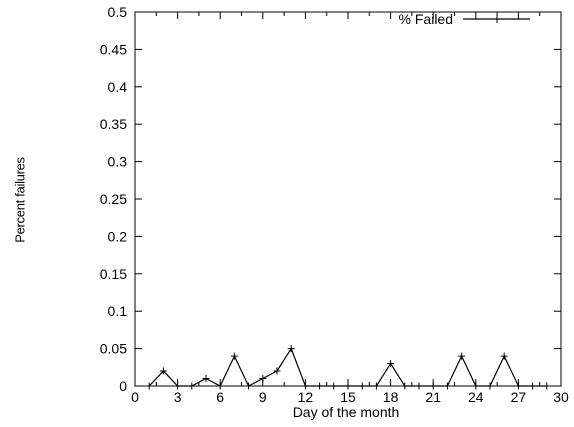 The width and height of the screenshot is (574, 427). Describe the element at coordinates (391, 397) in the screenshot. I see `x-tick-label: 18` at that location.